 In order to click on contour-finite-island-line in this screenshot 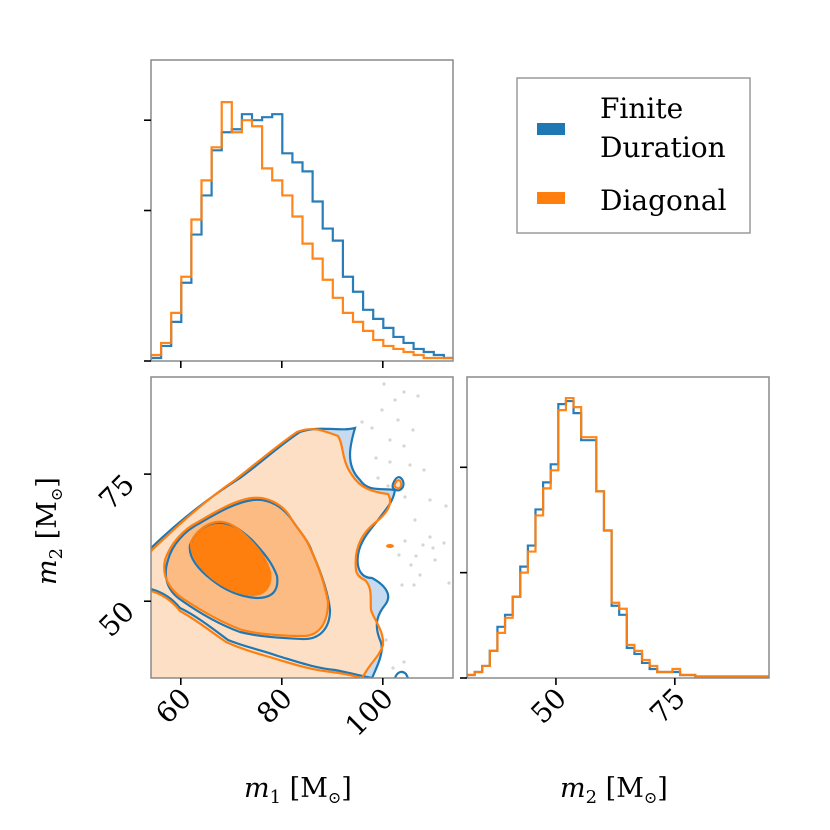, I will do `click(398, 484)`.